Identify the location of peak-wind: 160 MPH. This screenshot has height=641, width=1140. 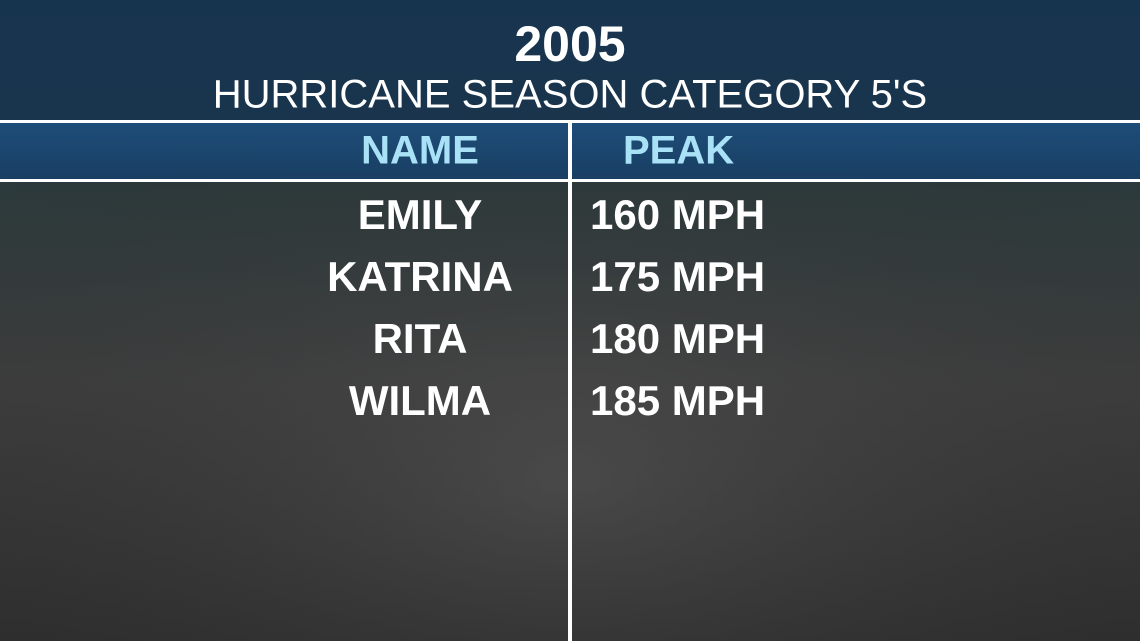
(677, 214).